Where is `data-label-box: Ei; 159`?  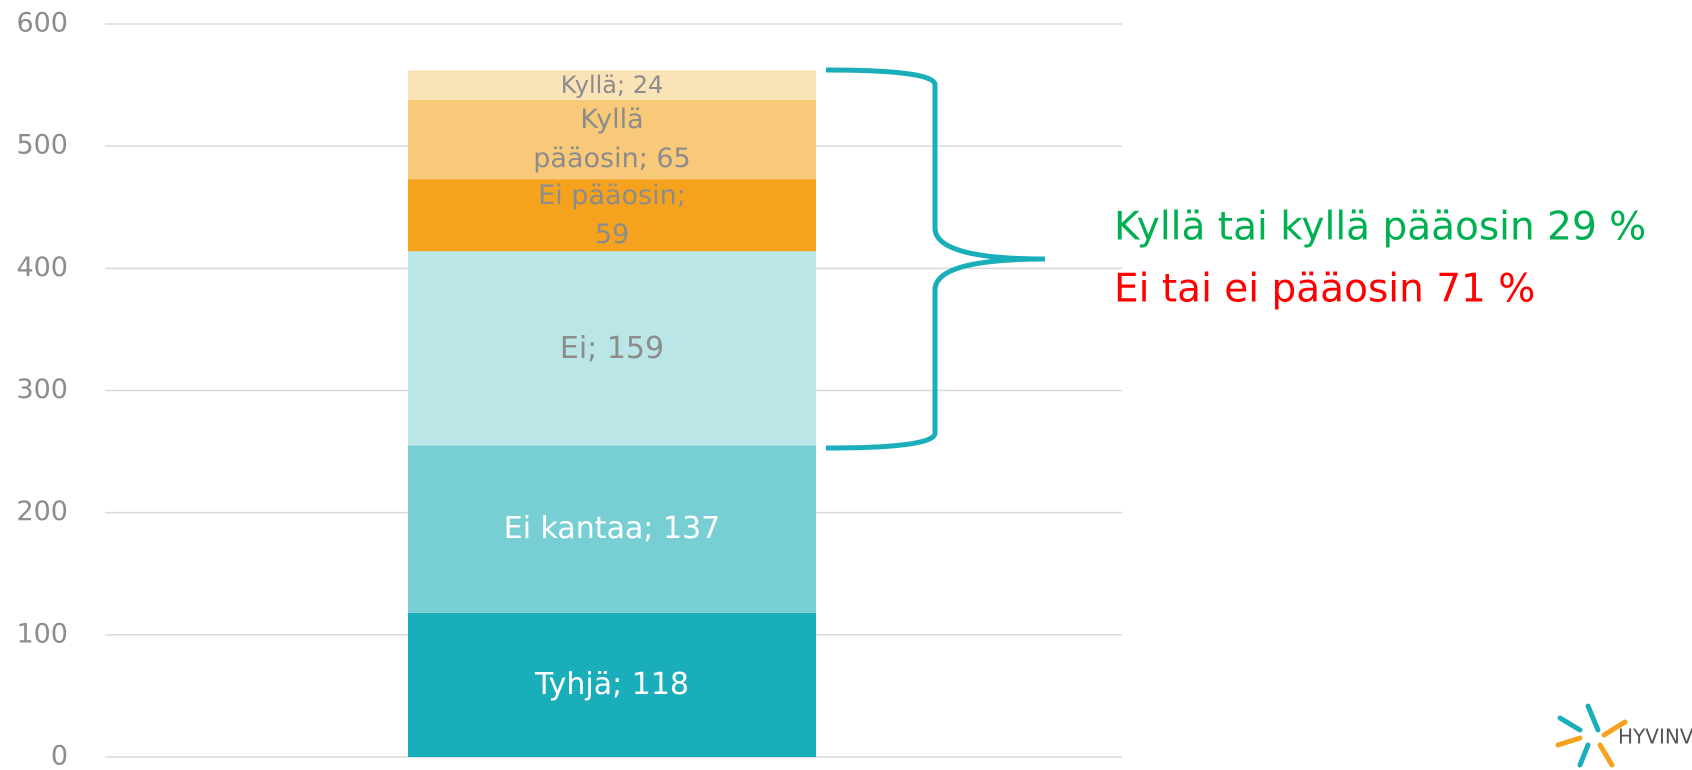
data-label-box: Ei; 159 is located at coordinates (612, 348).